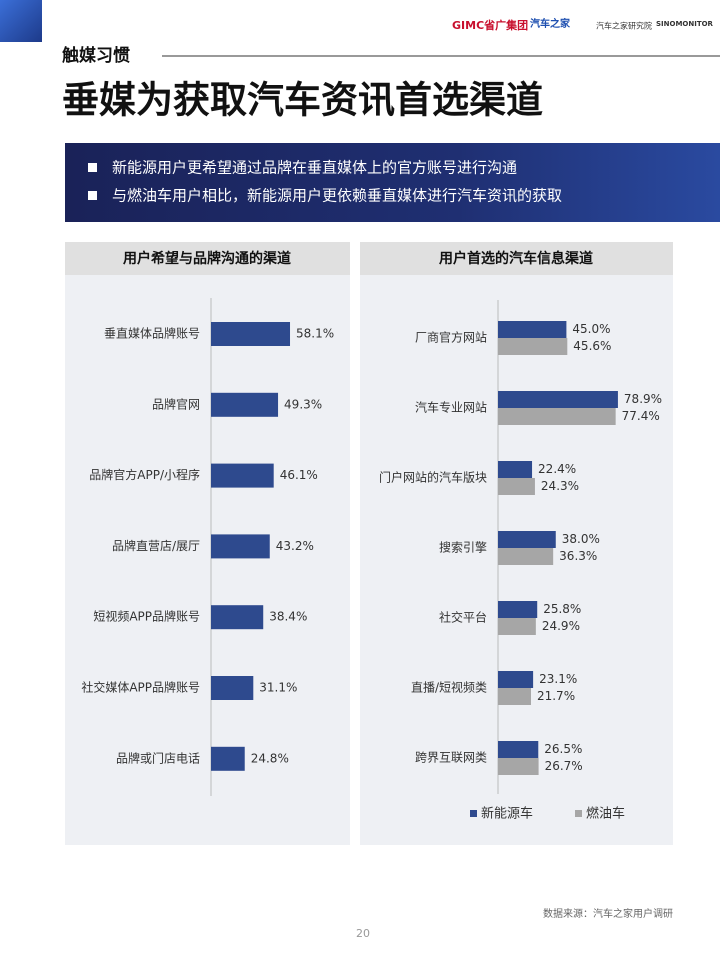  What do you see at coordinates (643, 399) in the screenshot?
I see `value-label: 78.9%` at bounding box center [643, 399].